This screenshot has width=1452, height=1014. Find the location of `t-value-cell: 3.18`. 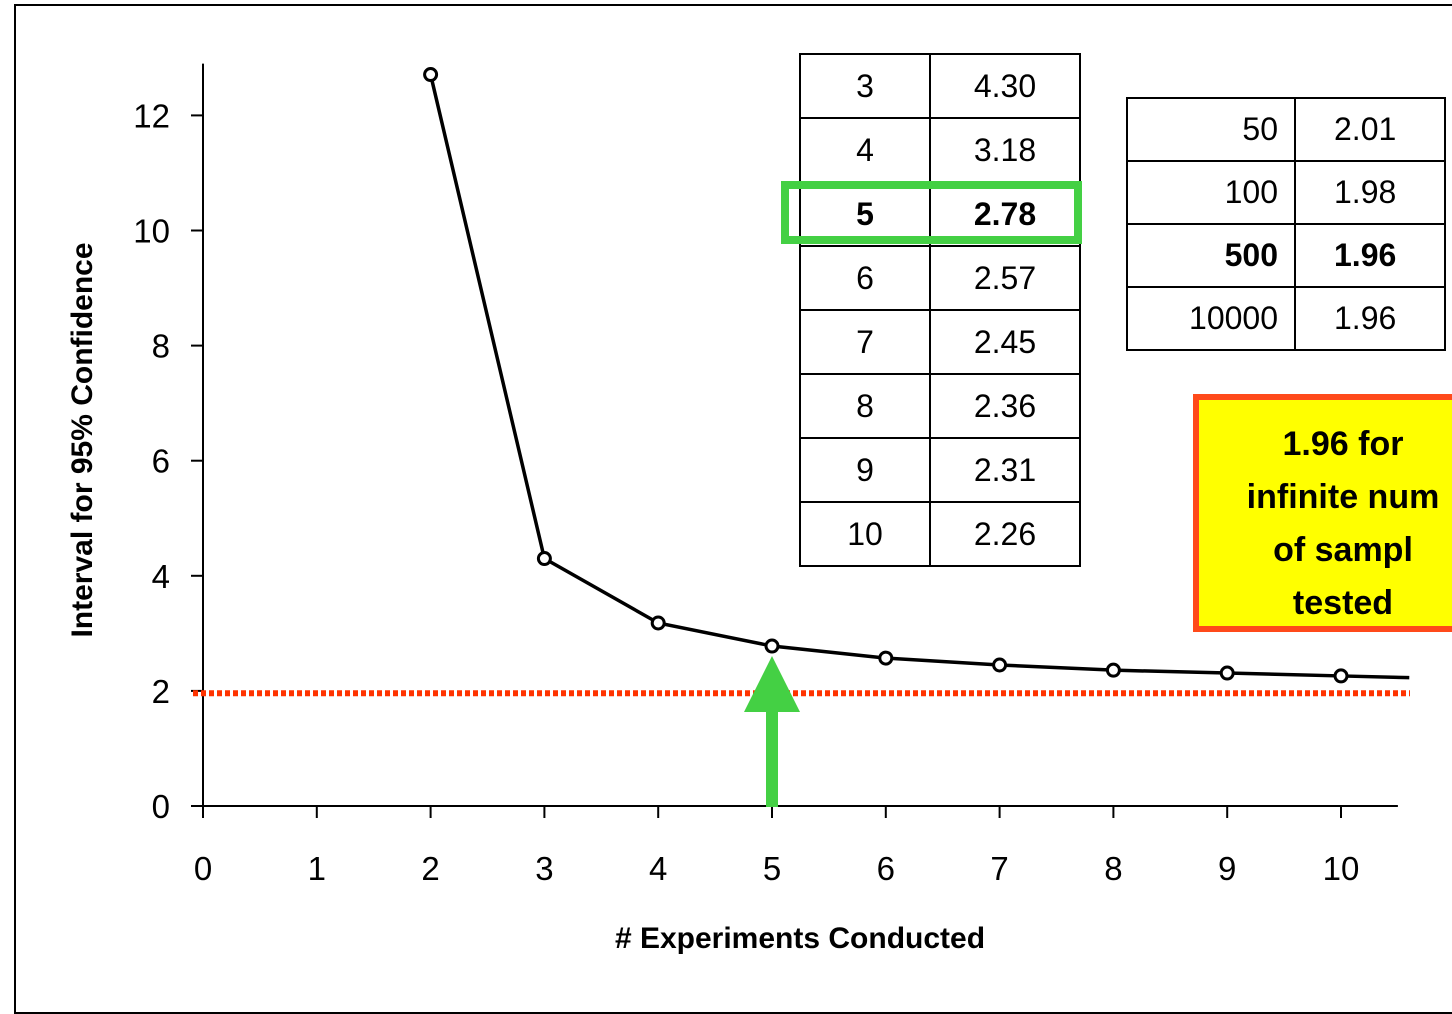

t-value-cell: 3.18 is located at coordinates (1005, 150).